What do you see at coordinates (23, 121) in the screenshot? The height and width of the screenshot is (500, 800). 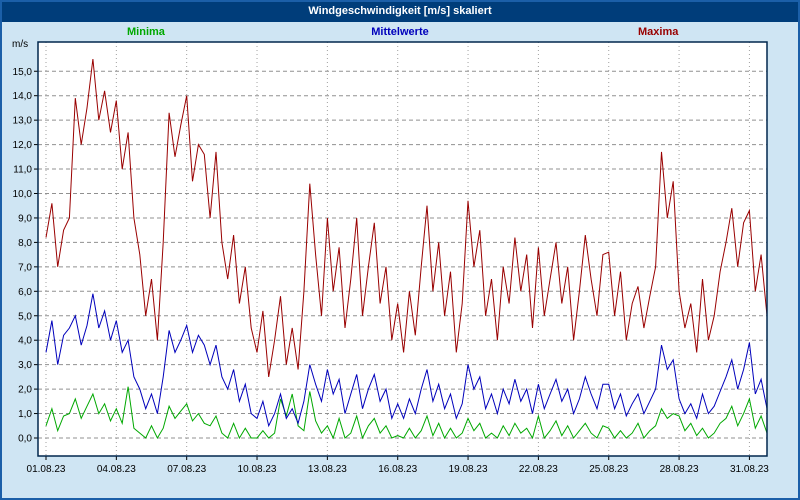 I see `y-tick-label: 13,0` at bounding box center [23, 121].